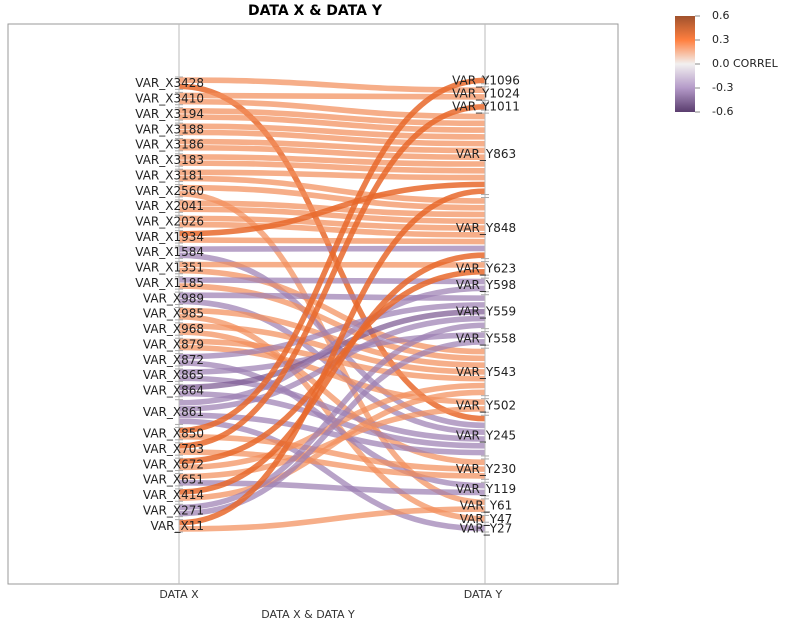 The height and width of the screenshot is (627, 798). Describe the element at coordinates (173, 412) in the screenshot. I see `left-node-label: VAR_X861` at that location.